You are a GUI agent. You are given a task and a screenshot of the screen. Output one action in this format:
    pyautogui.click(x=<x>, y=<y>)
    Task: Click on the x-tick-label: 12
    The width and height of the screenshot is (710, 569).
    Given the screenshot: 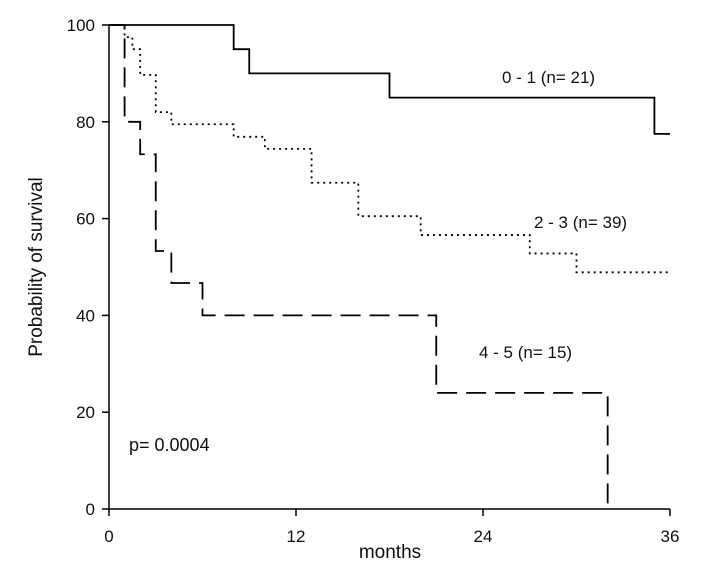 What is the action you would take?
    pyautogui.click(x=296, y=536)
    